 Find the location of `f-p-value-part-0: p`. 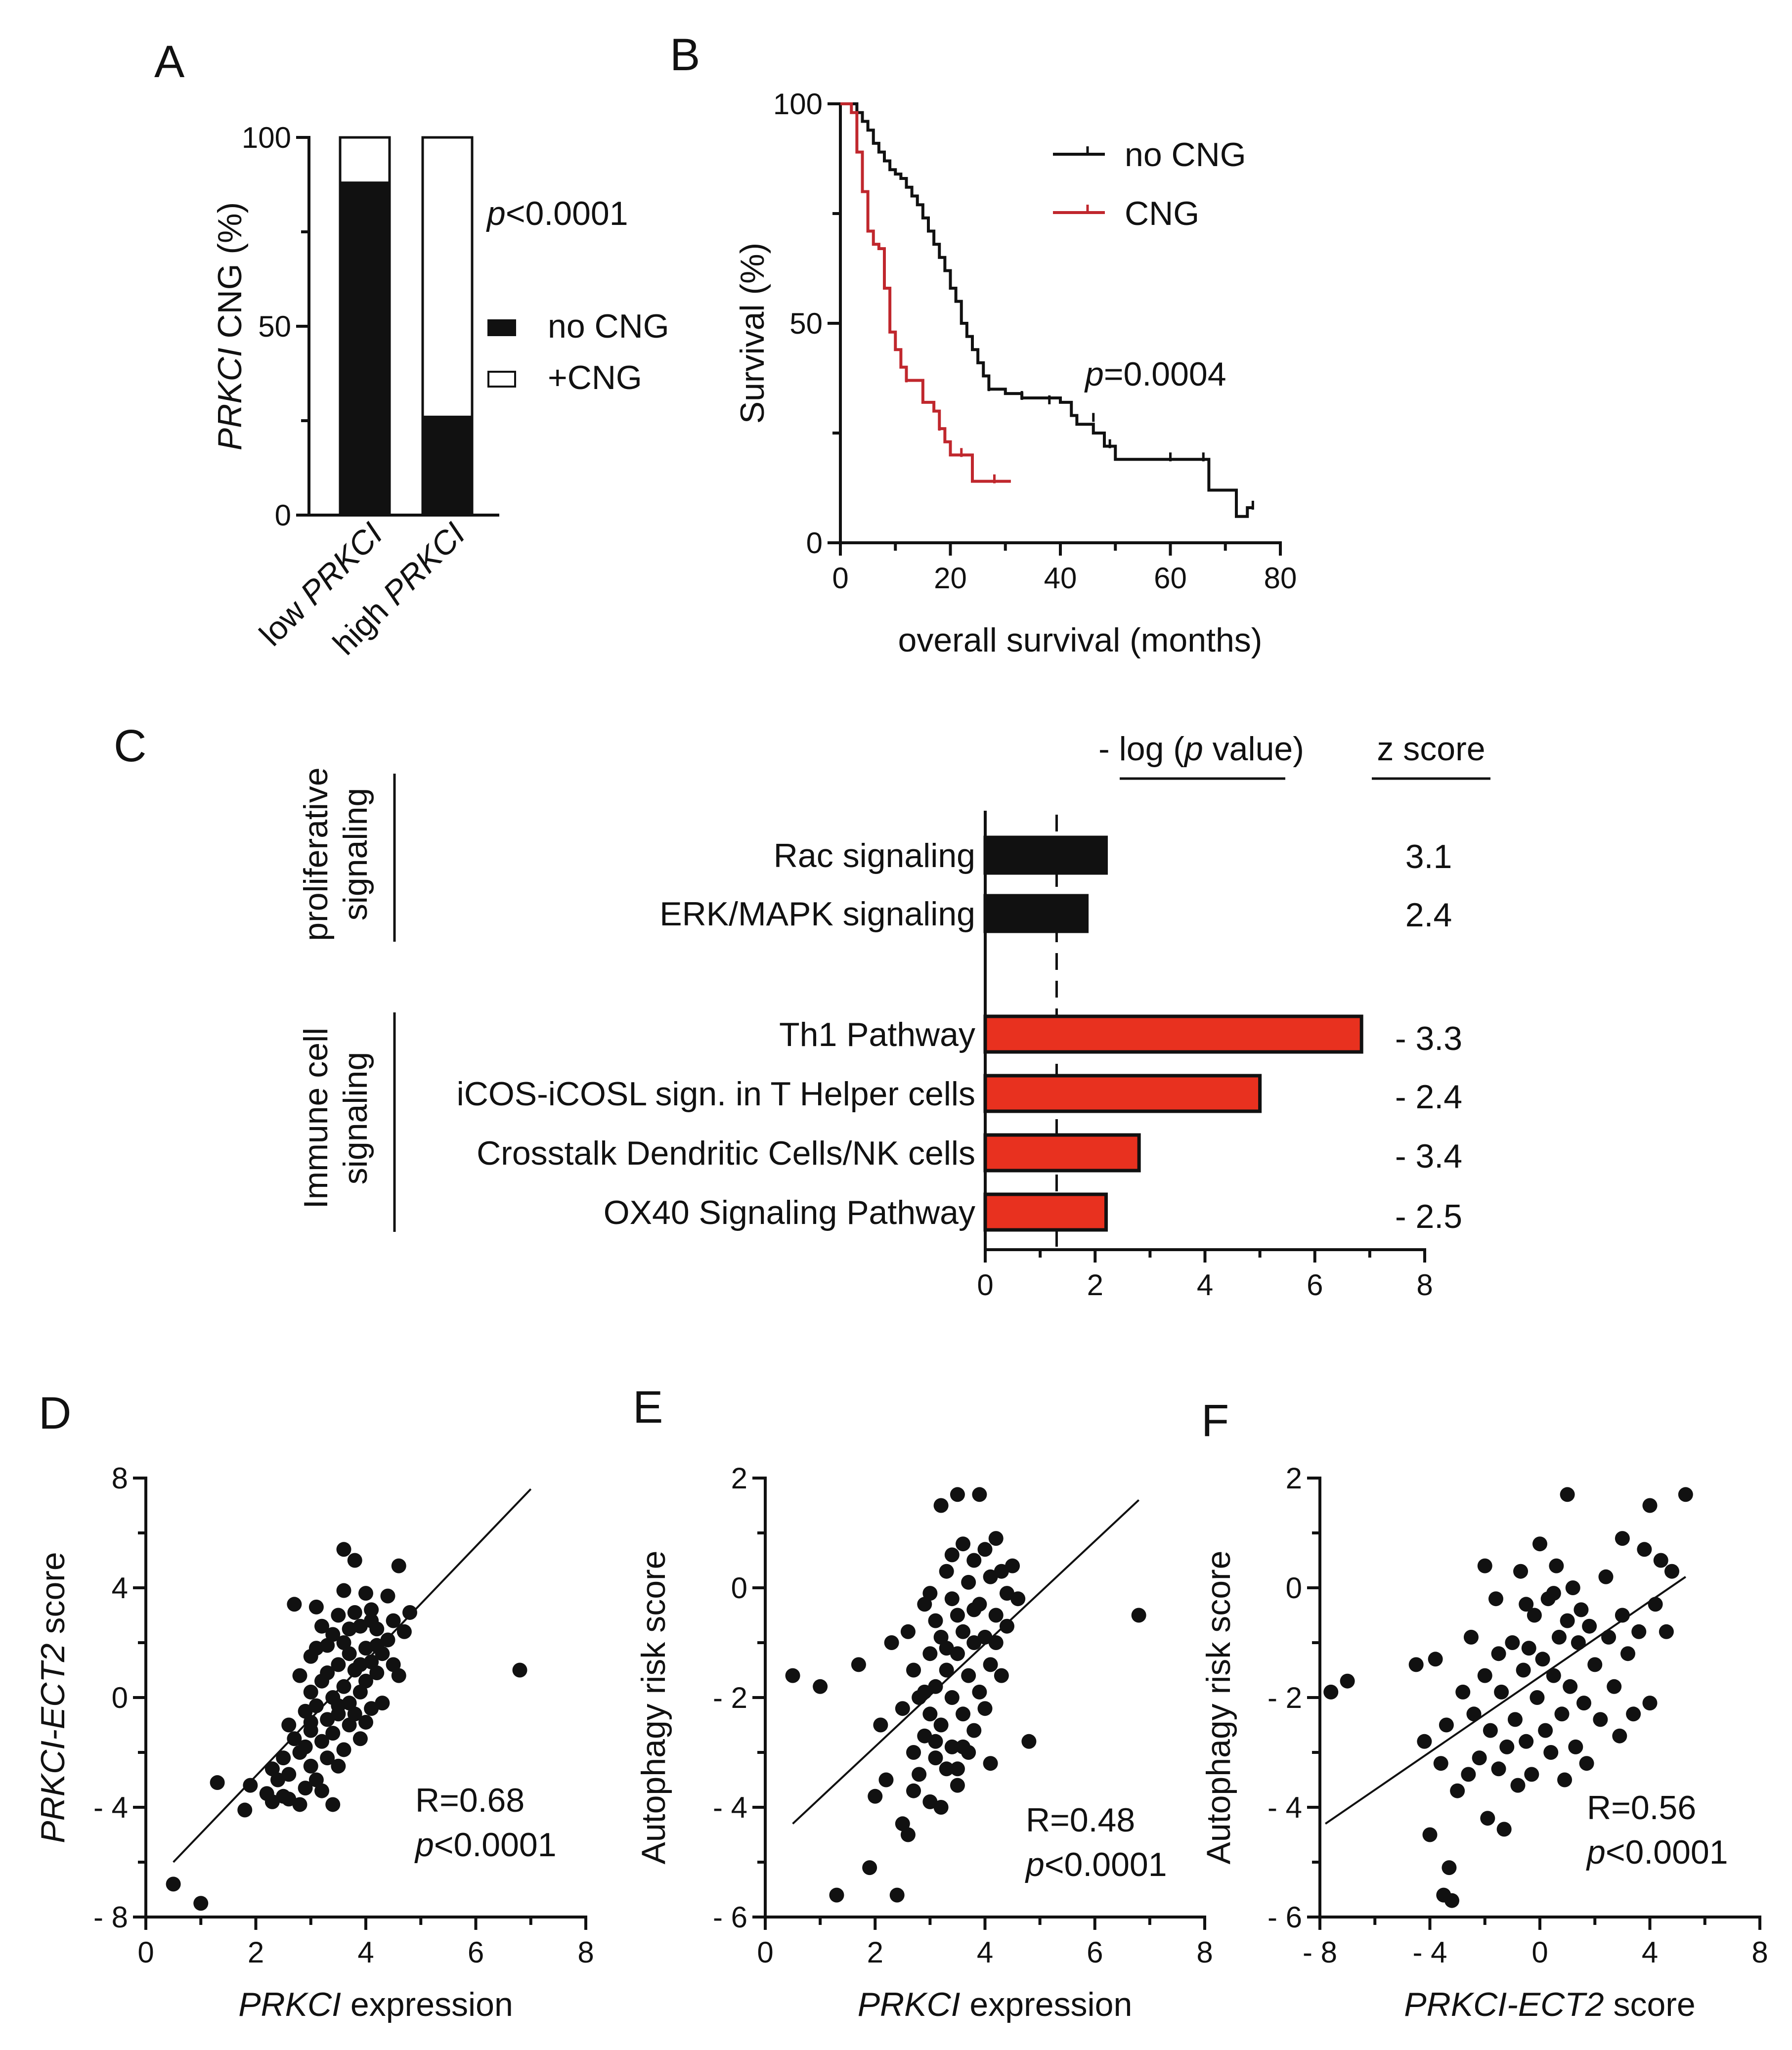

f-p-value-part-0: p is located at coordinates (1596, 1852).